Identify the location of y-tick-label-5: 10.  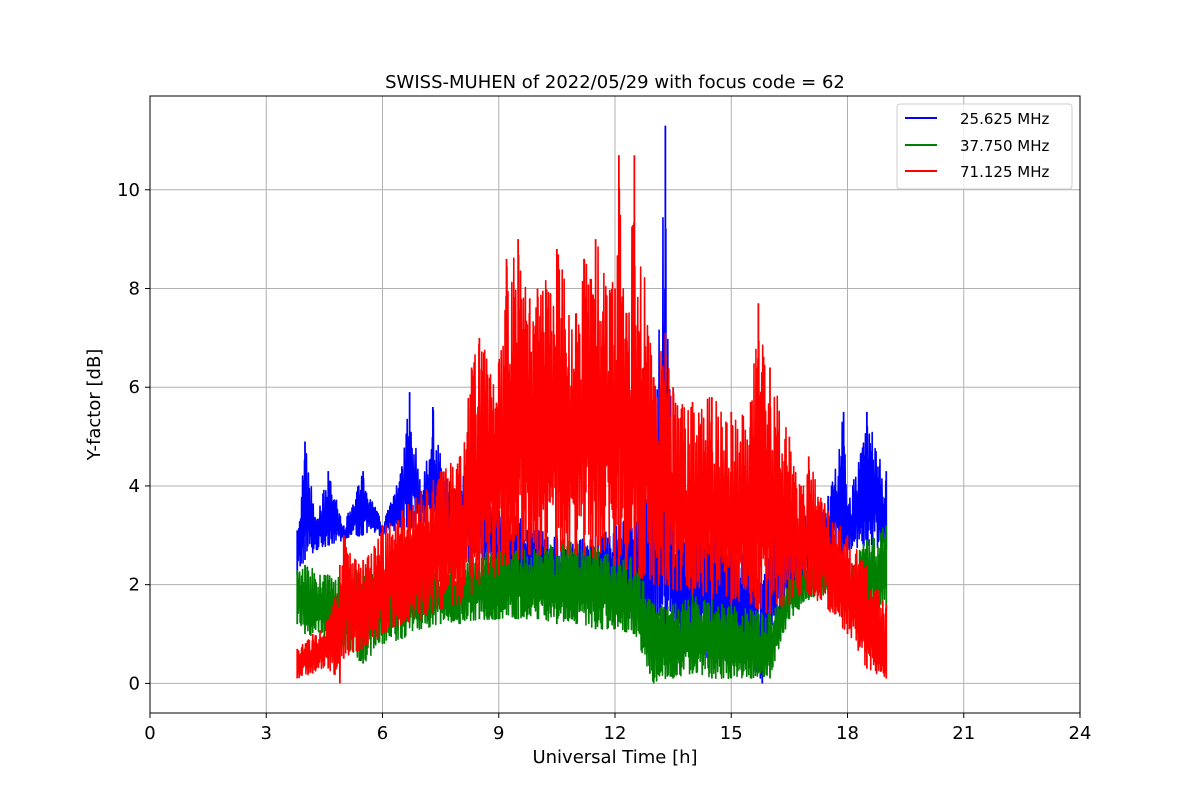
(128, 190).